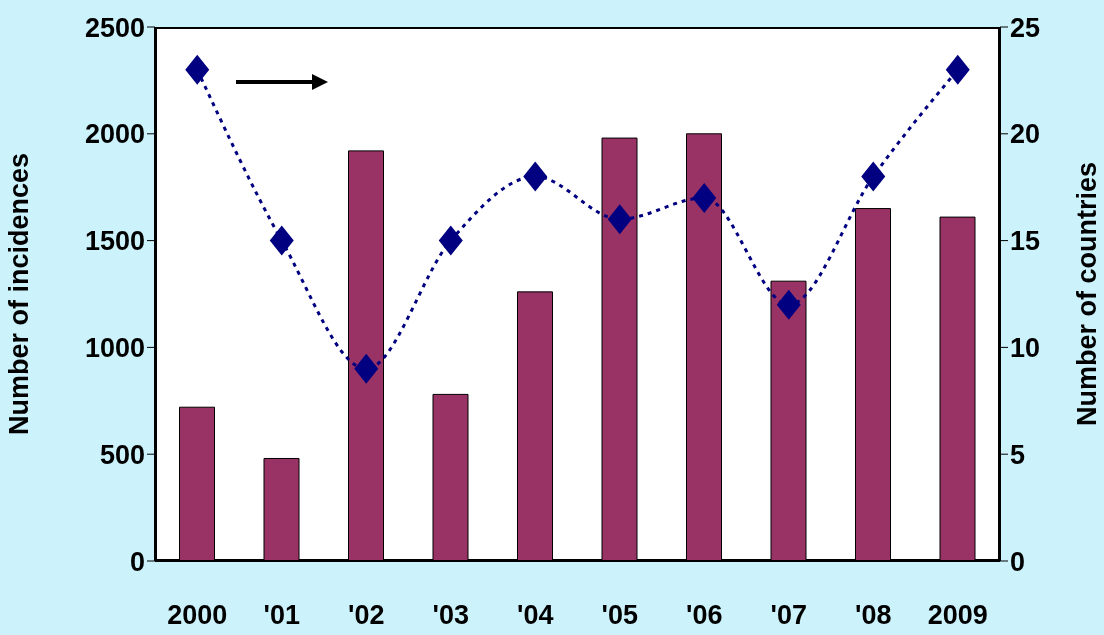  I want to click on x-tick-label: '04, so click(535, 615).